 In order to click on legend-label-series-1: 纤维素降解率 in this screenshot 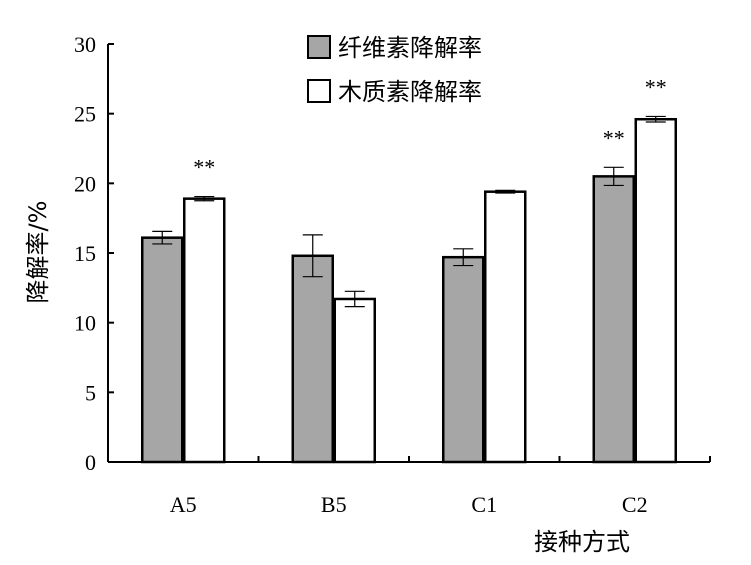, I will do `click(410, 48)`.